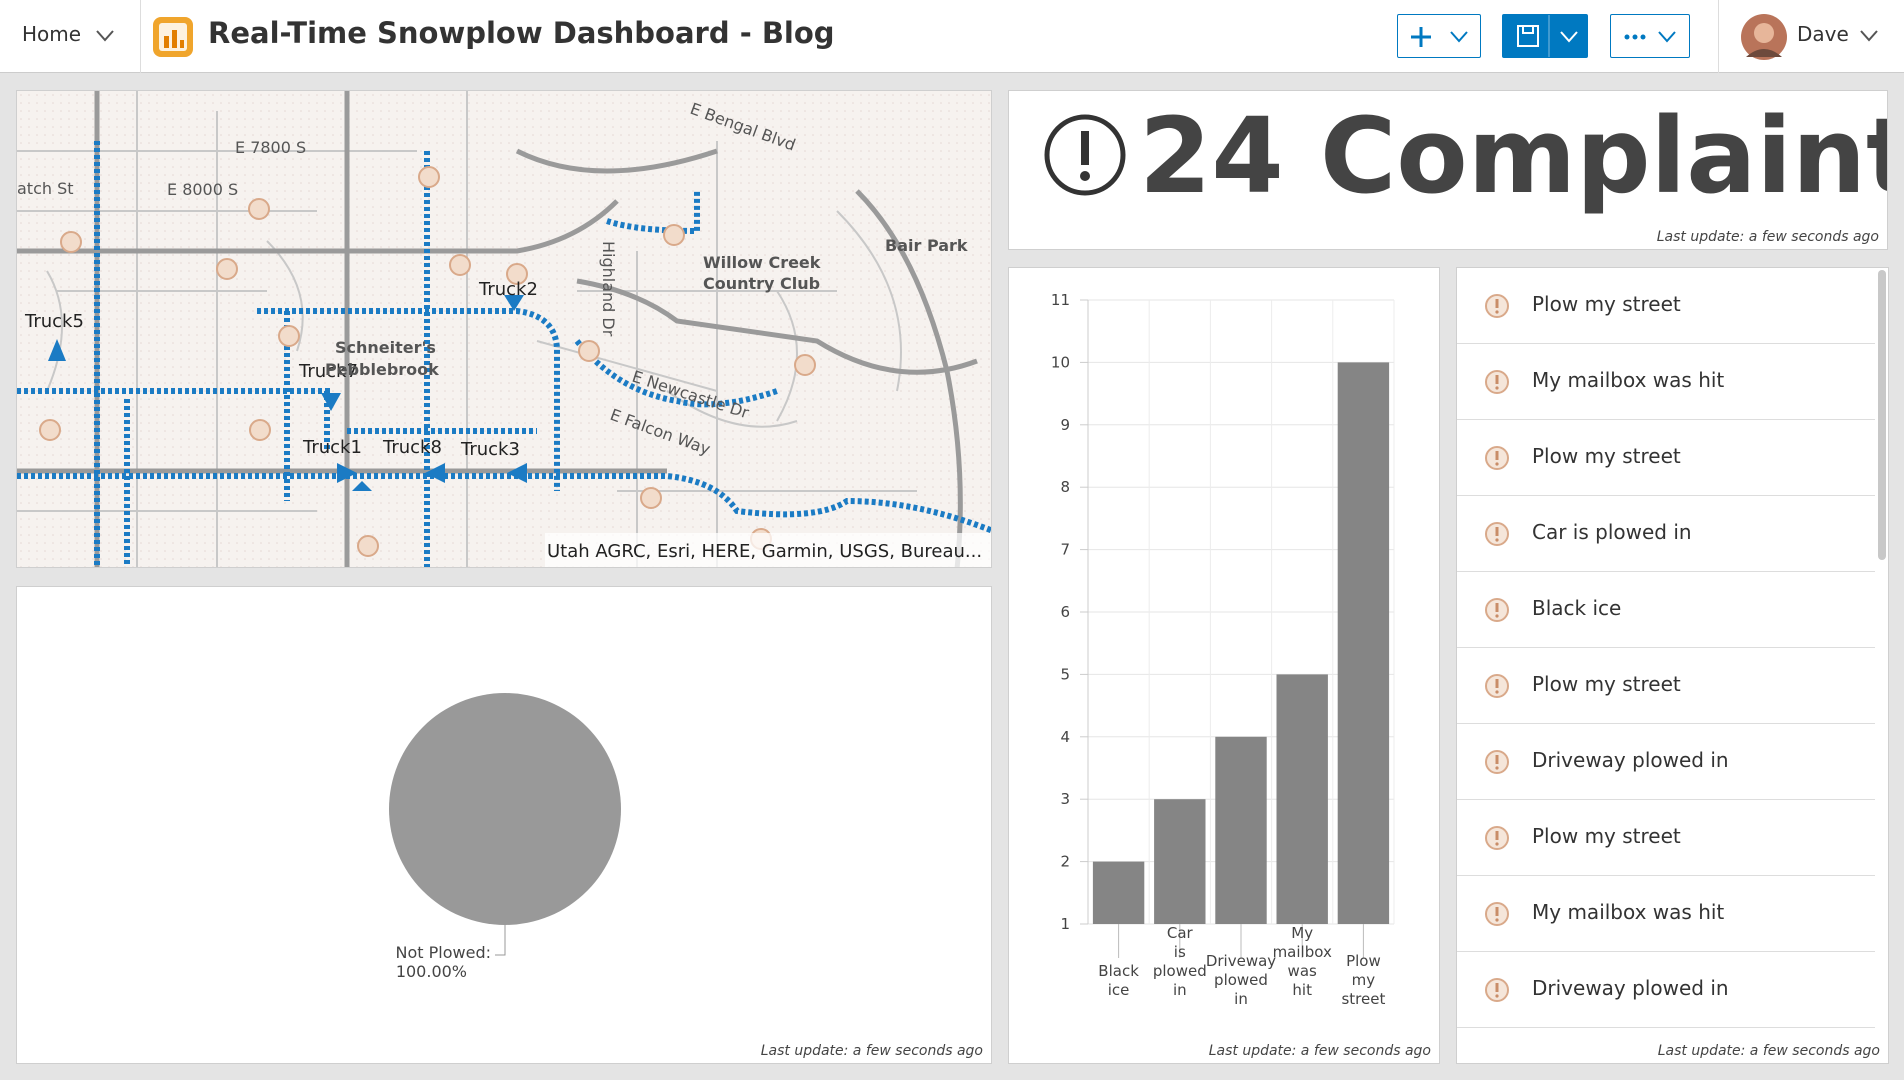  Describe the element at coordinates (382, 369) in the screenshot. I see `place-label: Pebblebrook` at that location.